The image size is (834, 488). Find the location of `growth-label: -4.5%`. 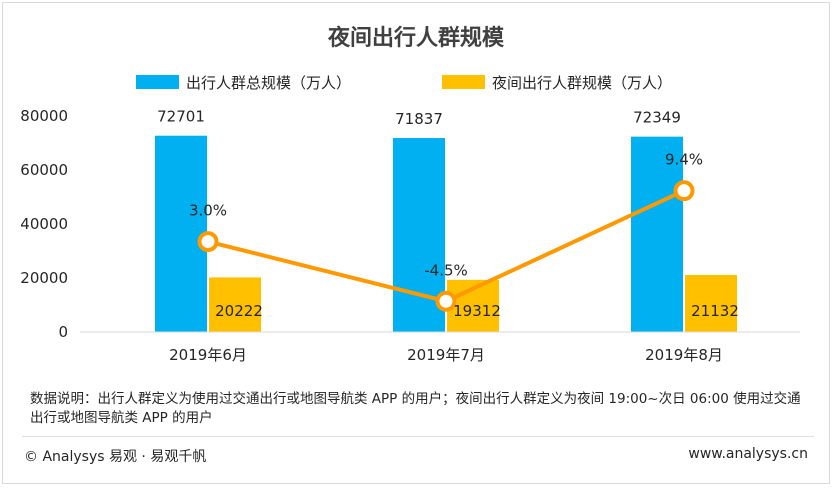

growth-label: -4.5% is located at coordinates (446, 270).